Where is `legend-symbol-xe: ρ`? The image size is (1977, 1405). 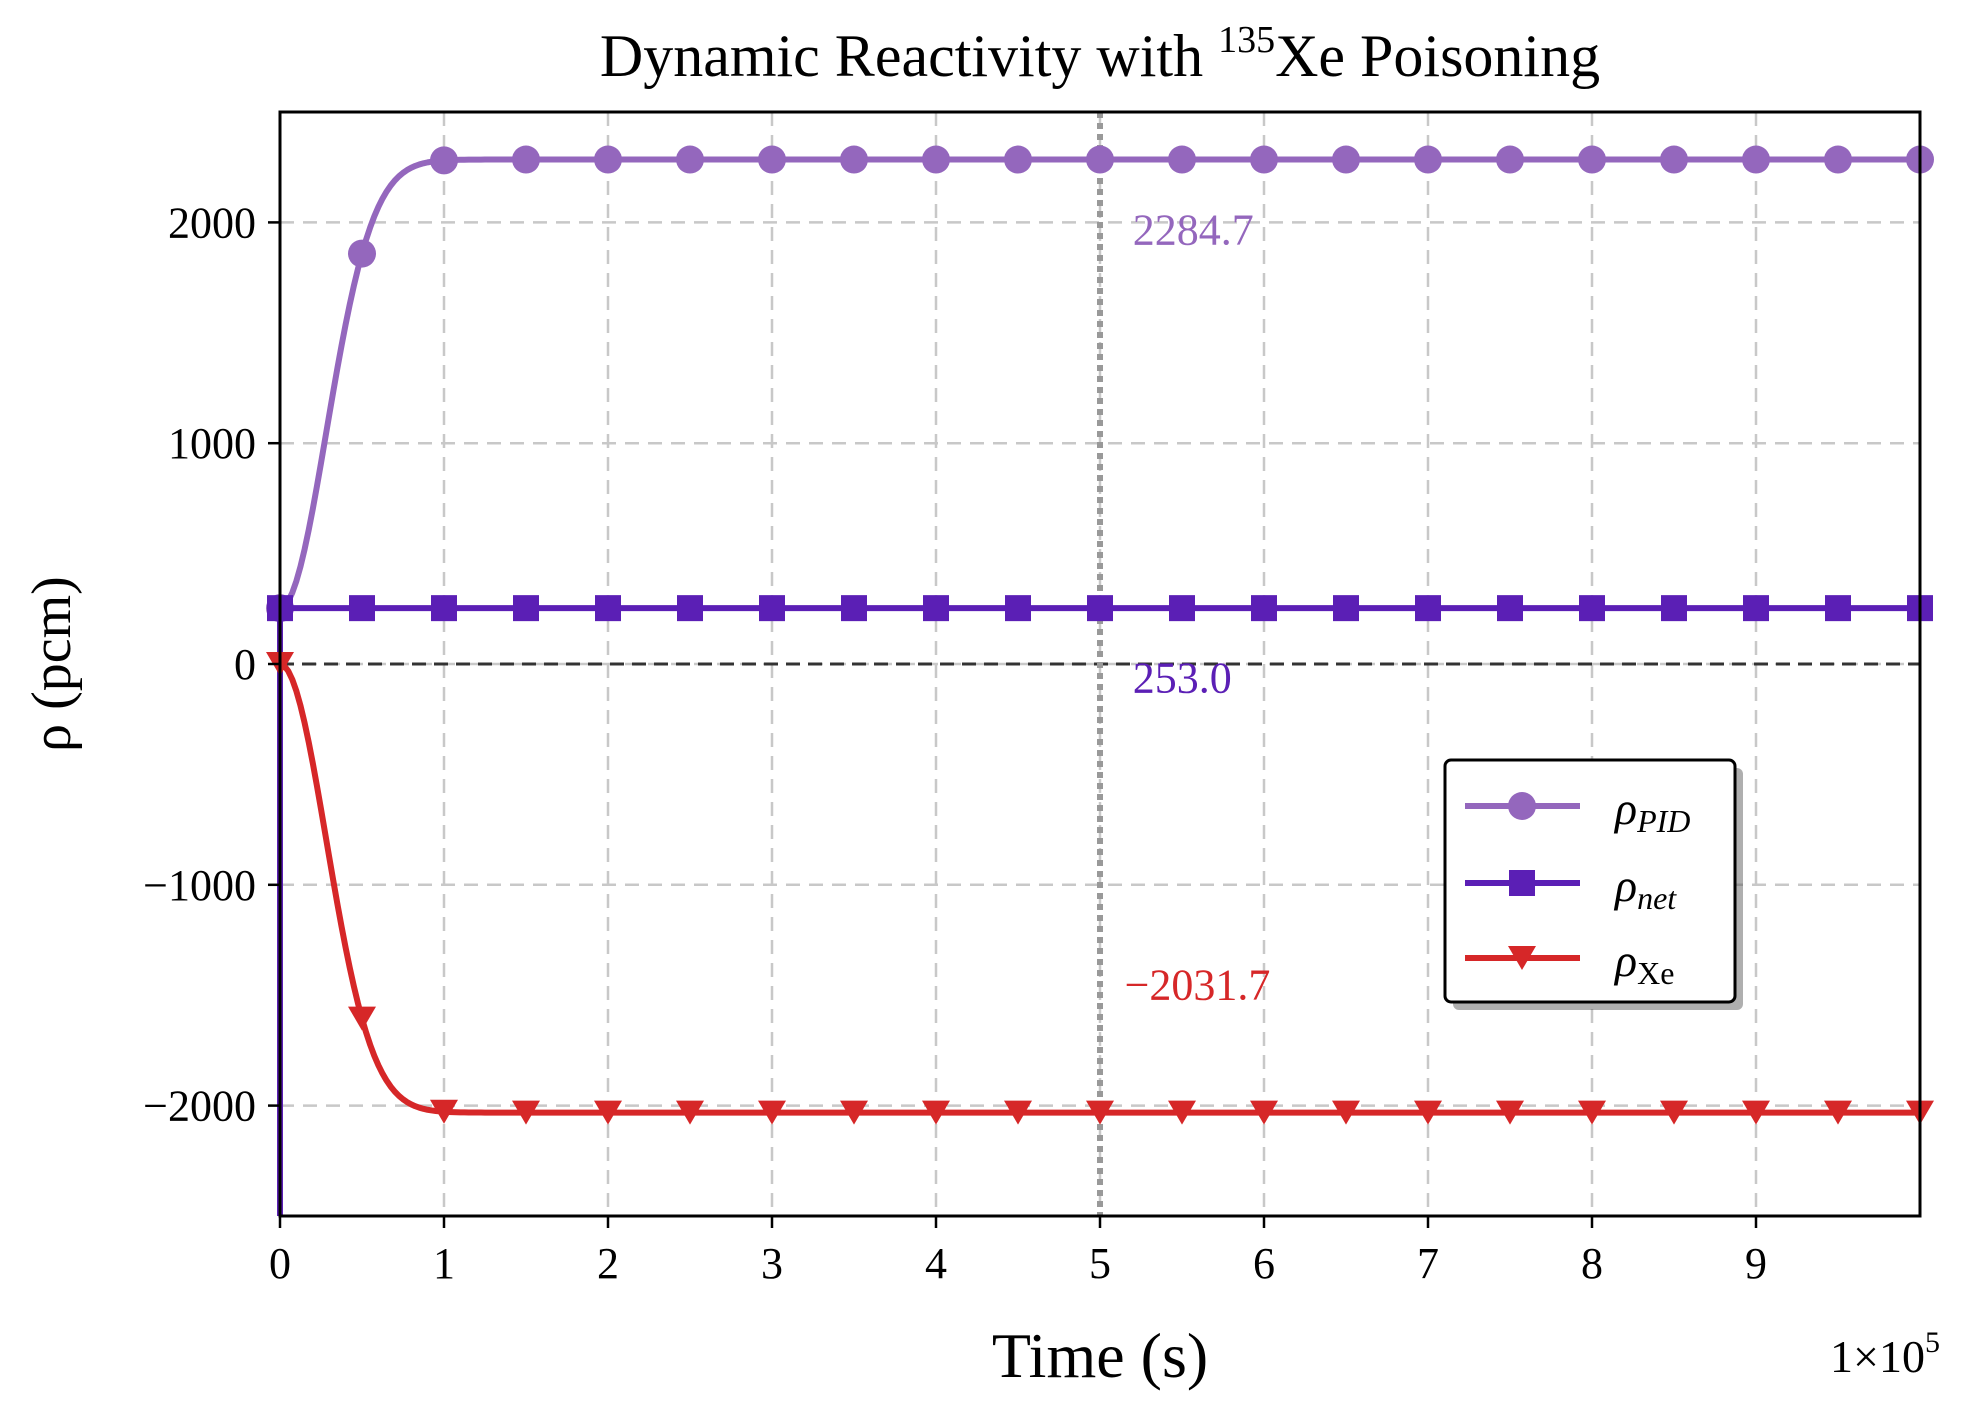 legend-symbol-xe: ρ is located at coordinates (1625, 960).